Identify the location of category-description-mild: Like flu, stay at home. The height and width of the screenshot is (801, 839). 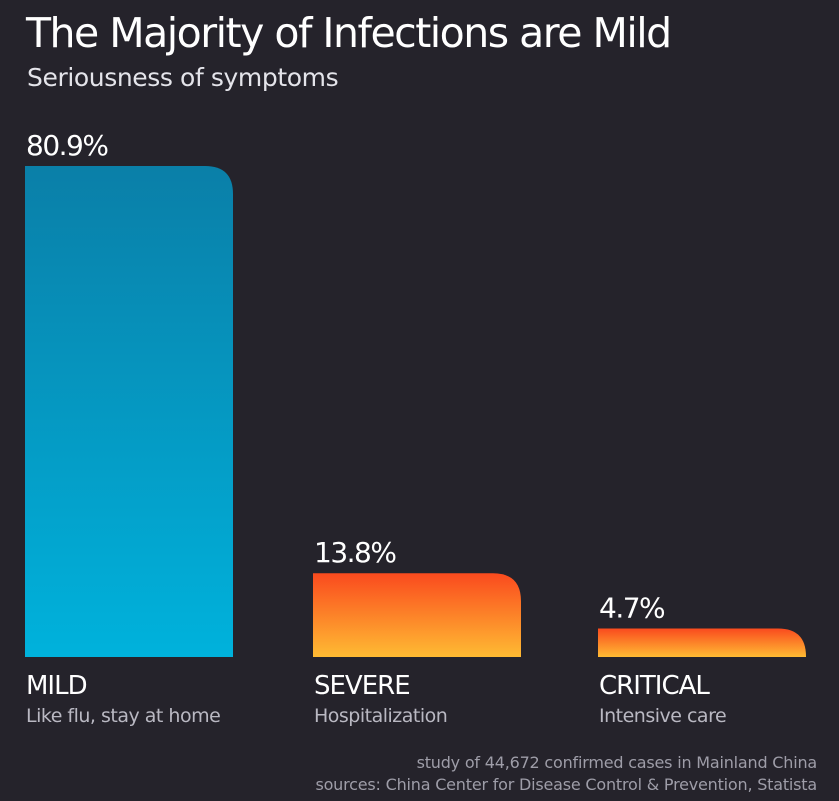
(123, 716).